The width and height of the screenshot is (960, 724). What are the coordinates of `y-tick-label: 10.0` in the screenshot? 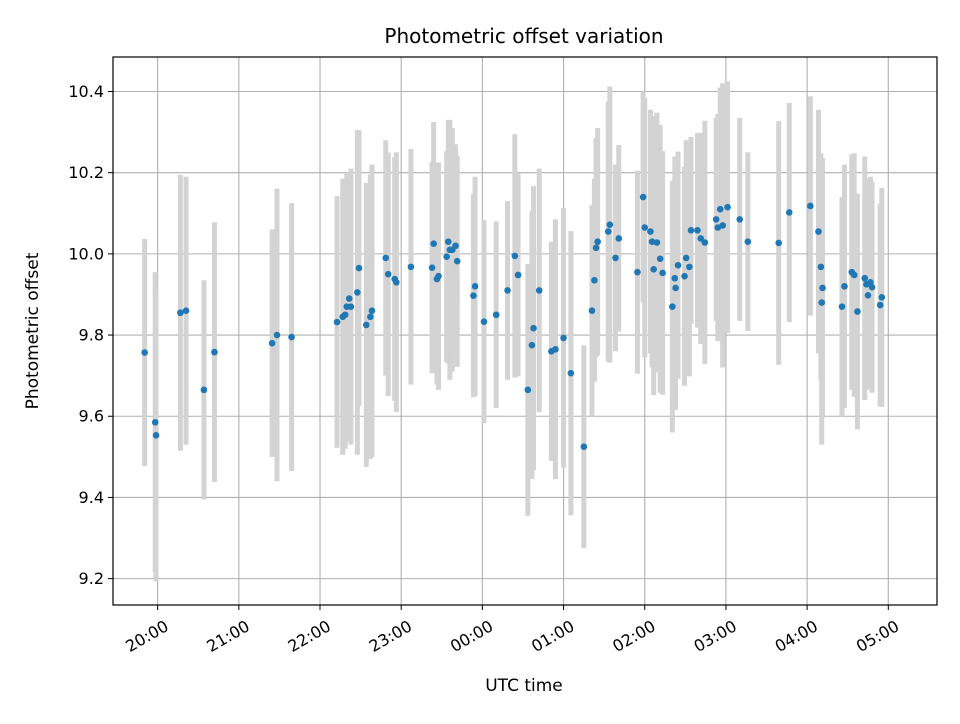 It's located at (86, 253).